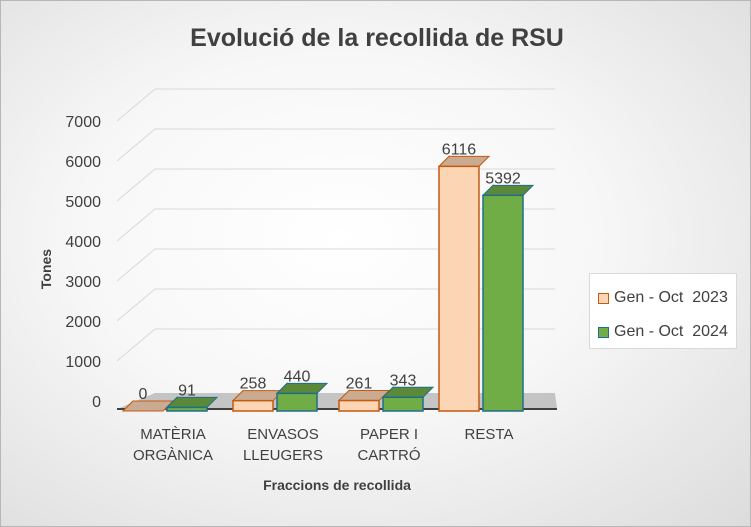 The height and width of the screenshot is (527, 751). Describe the element at coordinates (83, 282) in the screenshot. I see `y-tick-label: 3000` at that location.